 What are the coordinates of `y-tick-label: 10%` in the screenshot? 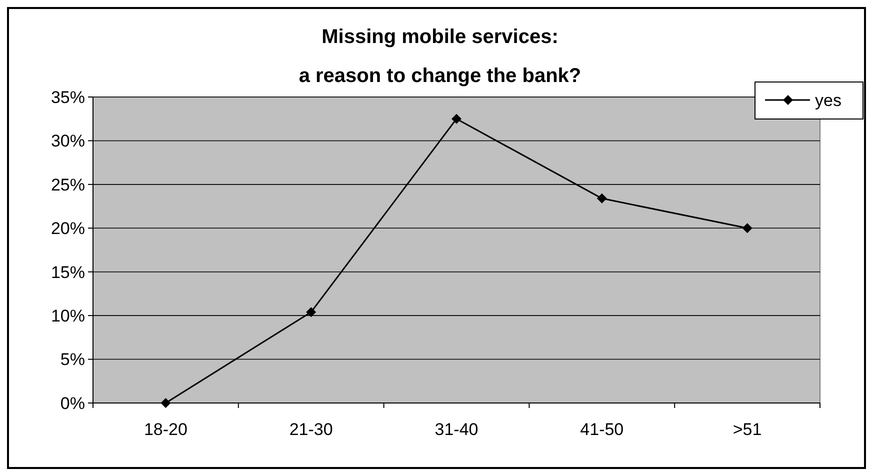 It's located at (67, 316).